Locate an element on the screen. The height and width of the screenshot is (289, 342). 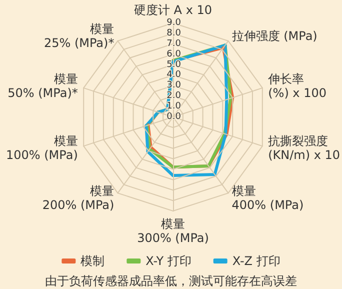
y-tick-label: 7.0 is located at coordinates (174, 43).